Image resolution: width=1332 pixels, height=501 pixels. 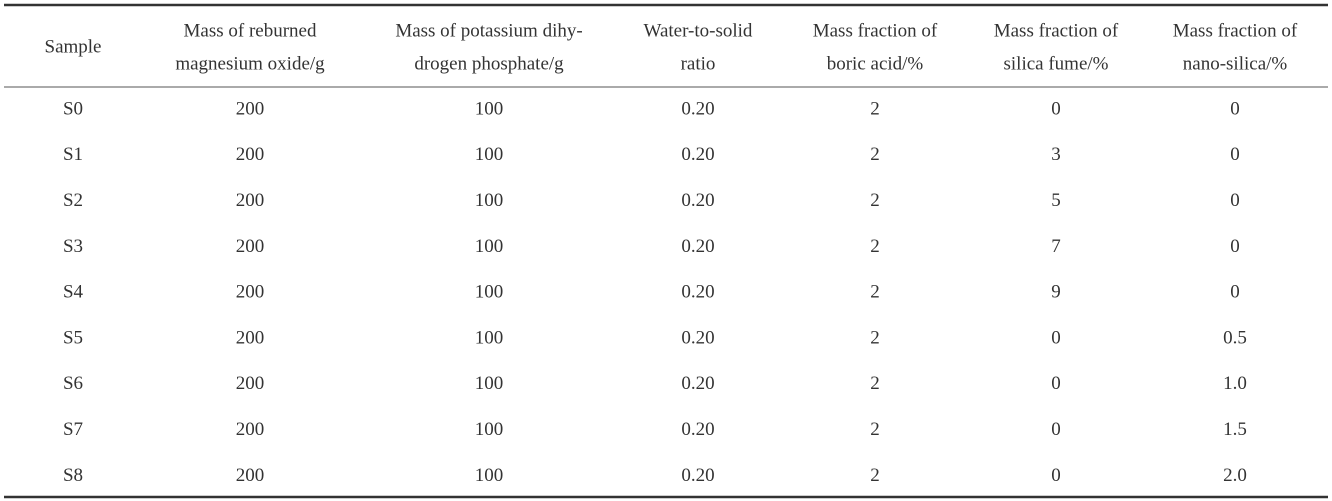 What do you see at coordinates (73, 246) in the screenshot?
I see `cell: S3` at bounding box center [73, 246].